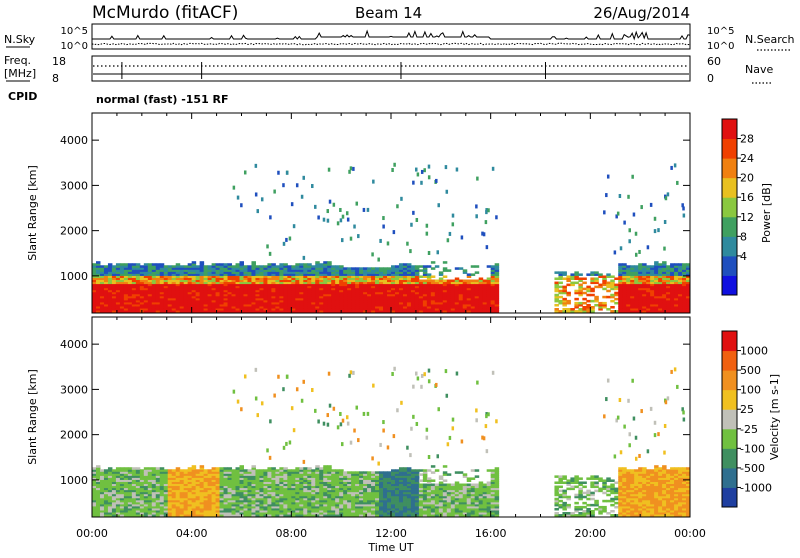  Describe the element at coordinates (20, 39) in the screenshot. I see `noise-left-label: N.Sky` at that location.